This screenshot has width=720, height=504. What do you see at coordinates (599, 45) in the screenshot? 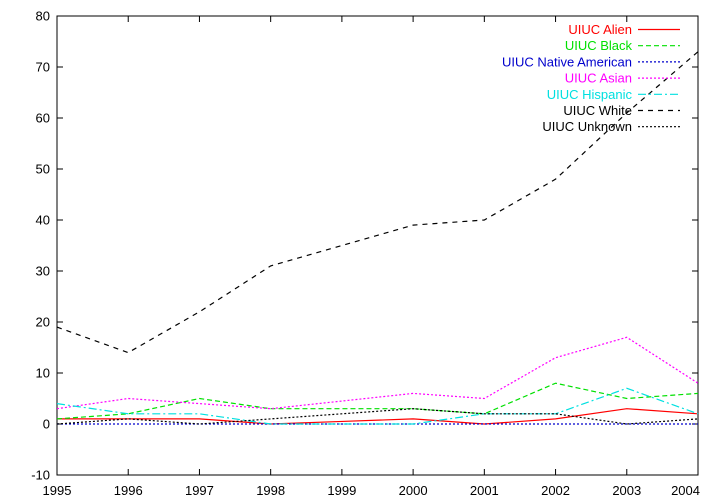
I see `legend-label: UIUC Black` at bounding box center [599, 45].